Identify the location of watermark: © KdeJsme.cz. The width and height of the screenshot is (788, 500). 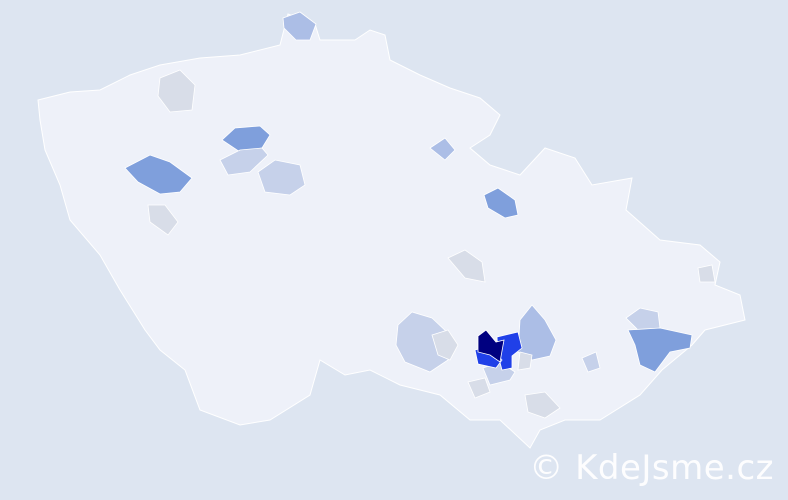
(651, 468).